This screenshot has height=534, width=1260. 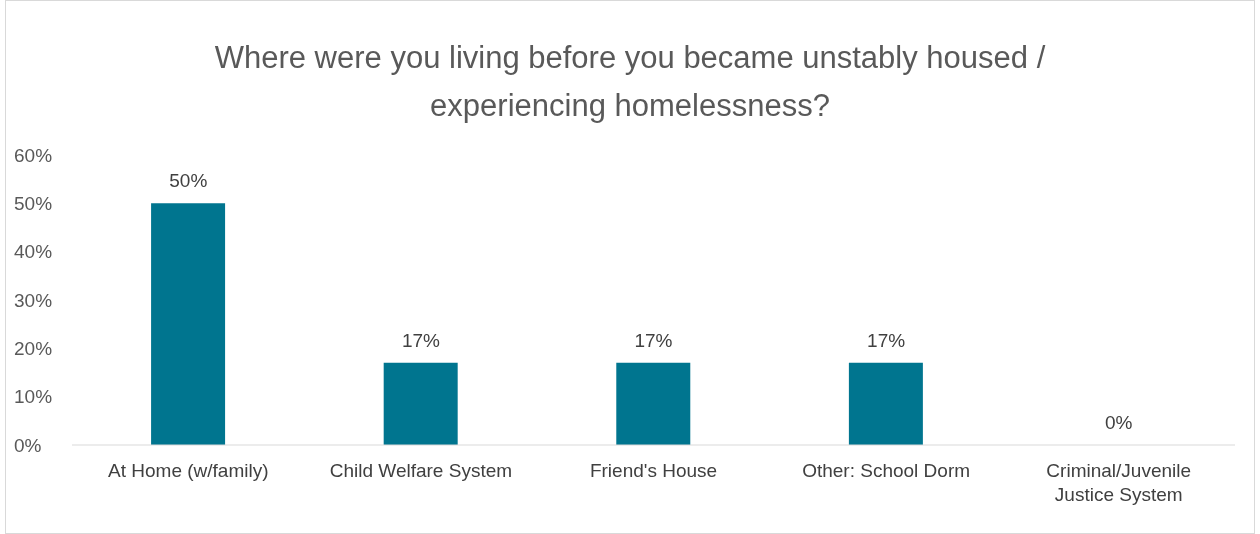 What do you see at coordinates (630, 82) in the screenshot?
I see `chart-title: Where were you living before you became unstably housed / experiencing homelessness?` at bounding box center [630, 82].